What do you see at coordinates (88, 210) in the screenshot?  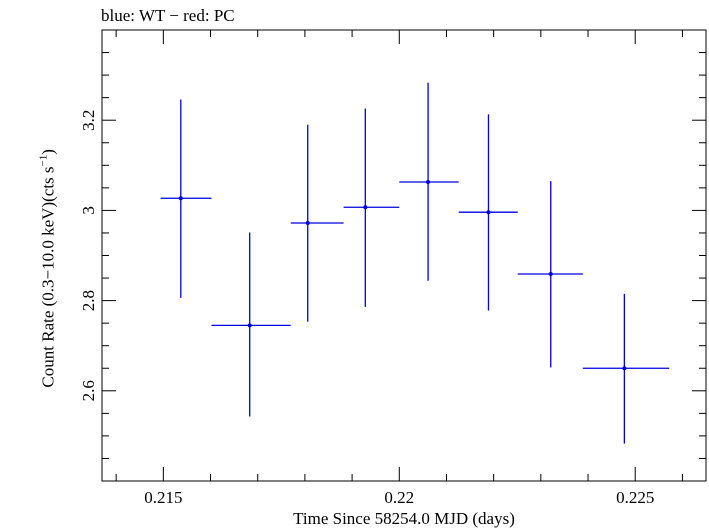 I see `y-tick-label: 3` at bounding box center [88, 210].